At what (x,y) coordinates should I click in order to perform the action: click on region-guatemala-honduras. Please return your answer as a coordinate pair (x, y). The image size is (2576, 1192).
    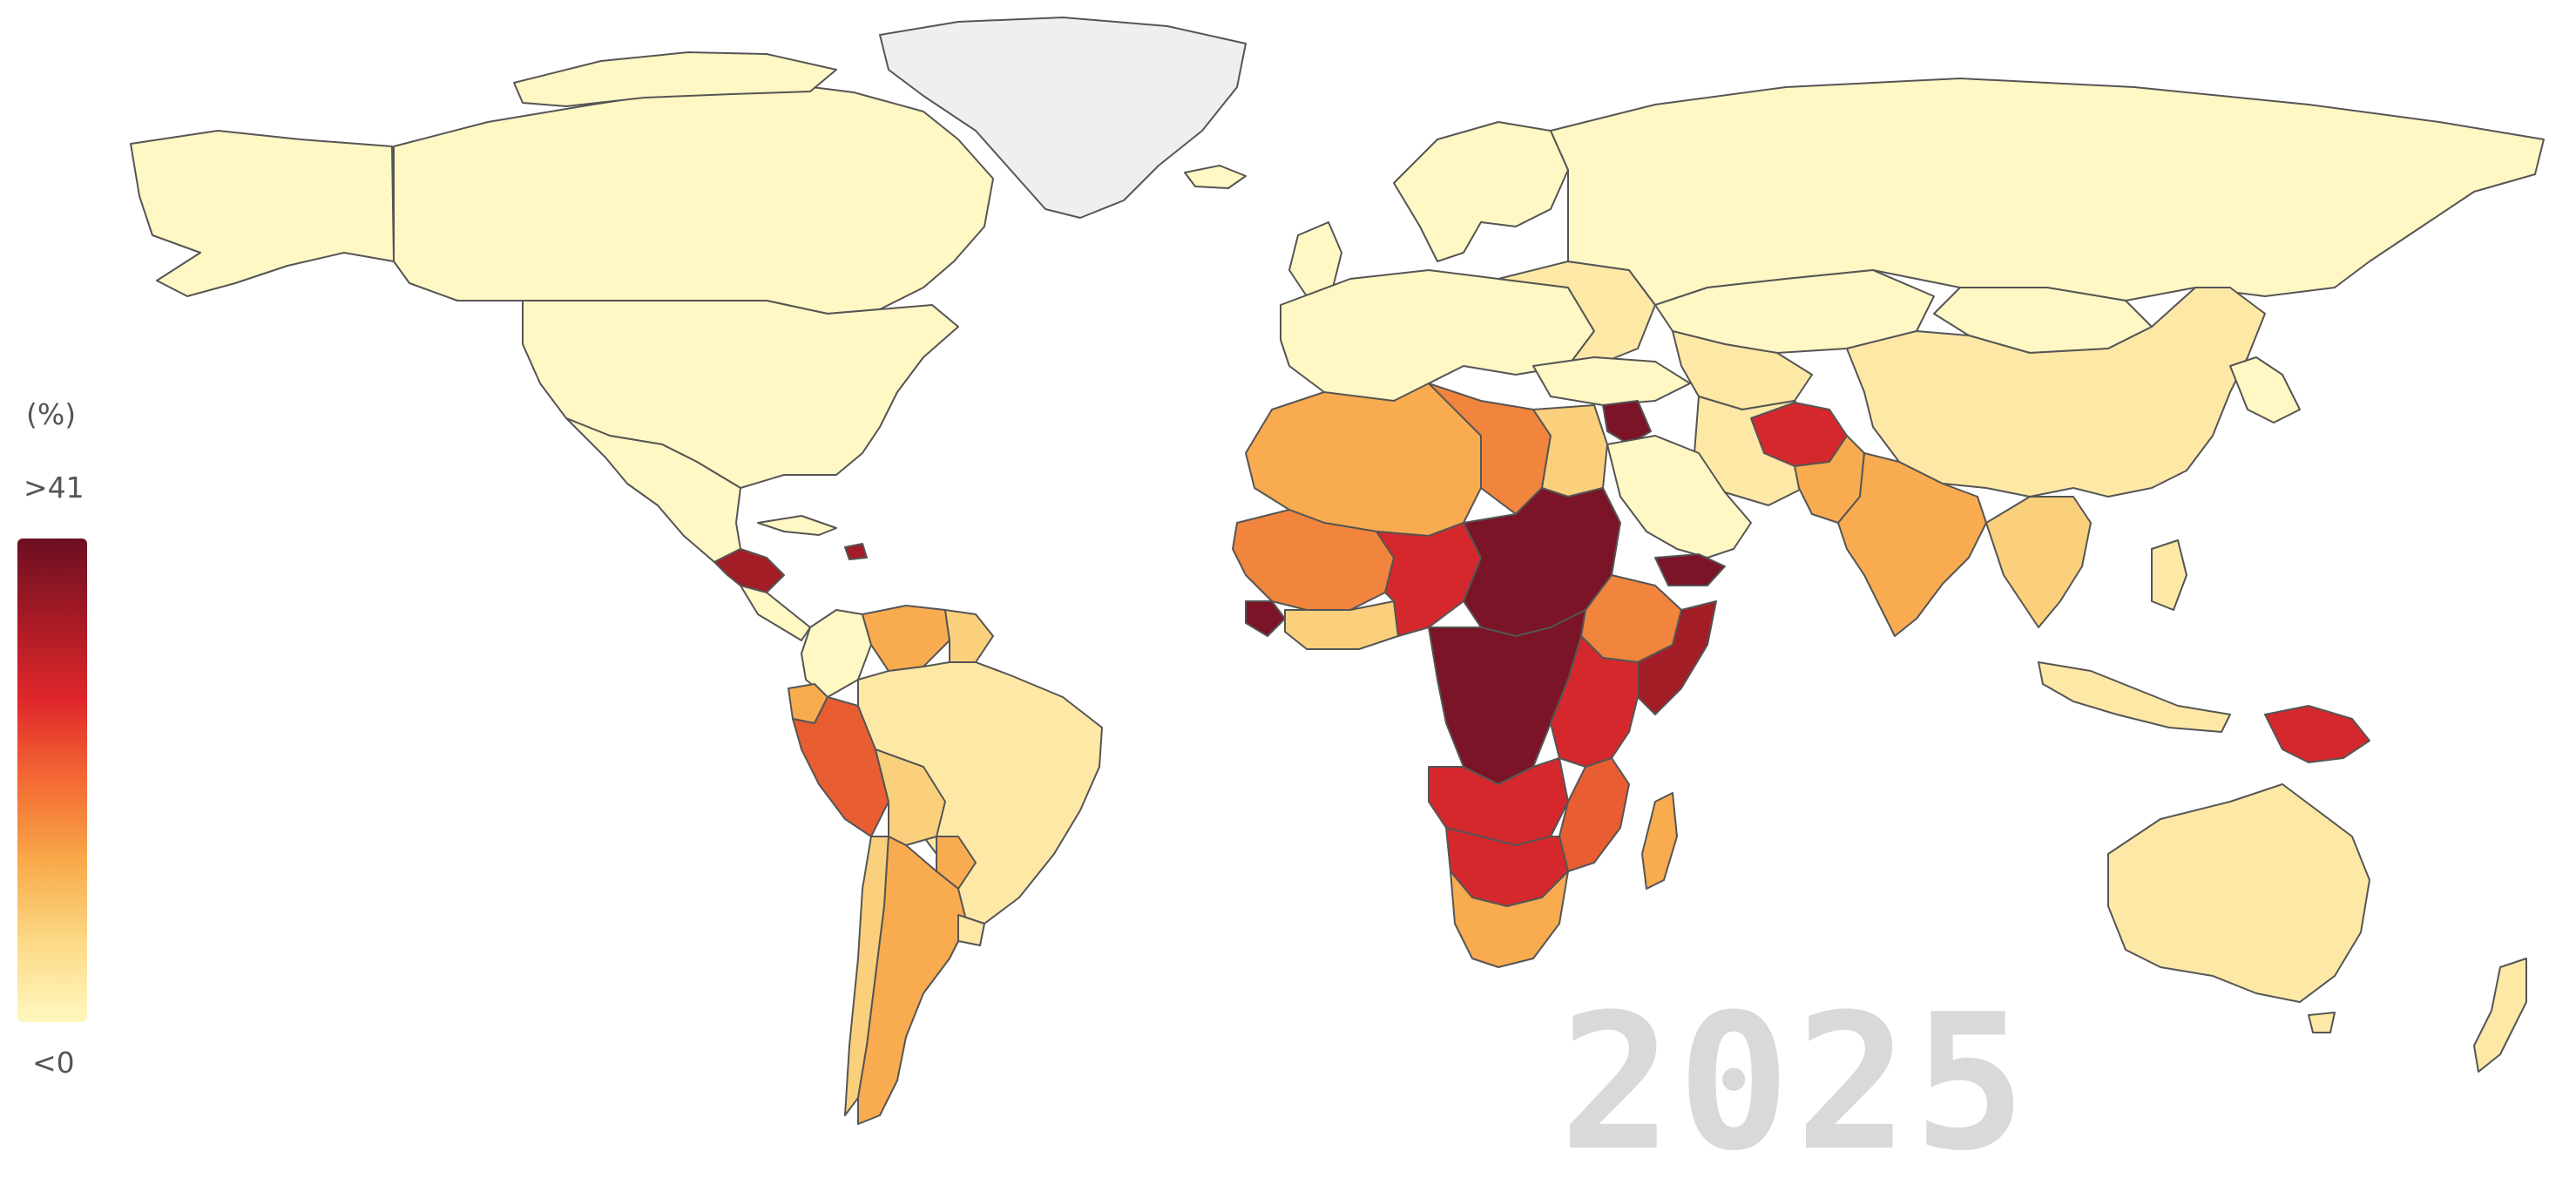
    Looking at the image, I should click on (749, 570).